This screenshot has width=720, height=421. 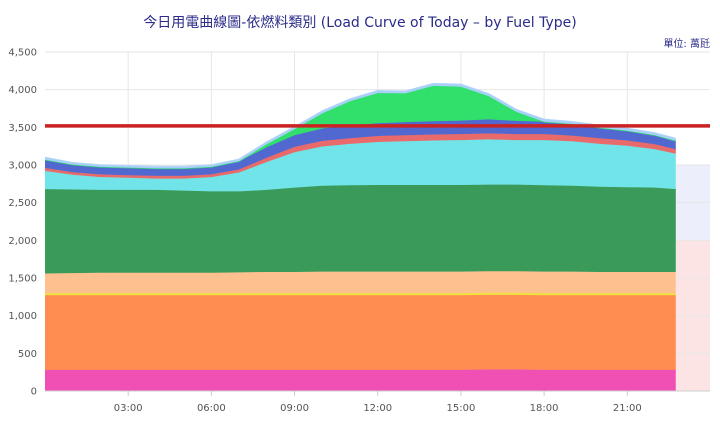 What do you see at coordinates (34, 392) in the screenshot?
I see `y-tick-label: 0` at bounding box center [34, 392].